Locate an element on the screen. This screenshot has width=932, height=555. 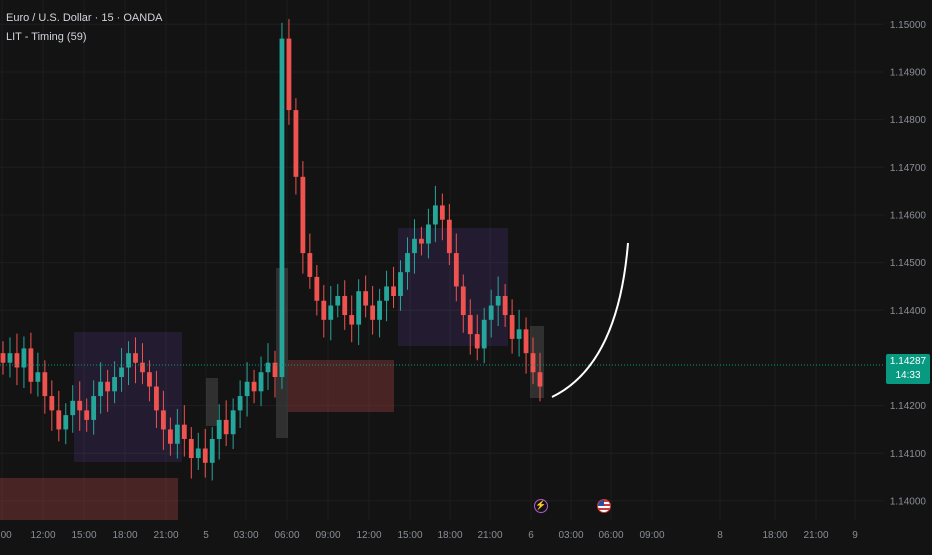
lightning-icon: ⚡ is located at coordinates (541, 506).